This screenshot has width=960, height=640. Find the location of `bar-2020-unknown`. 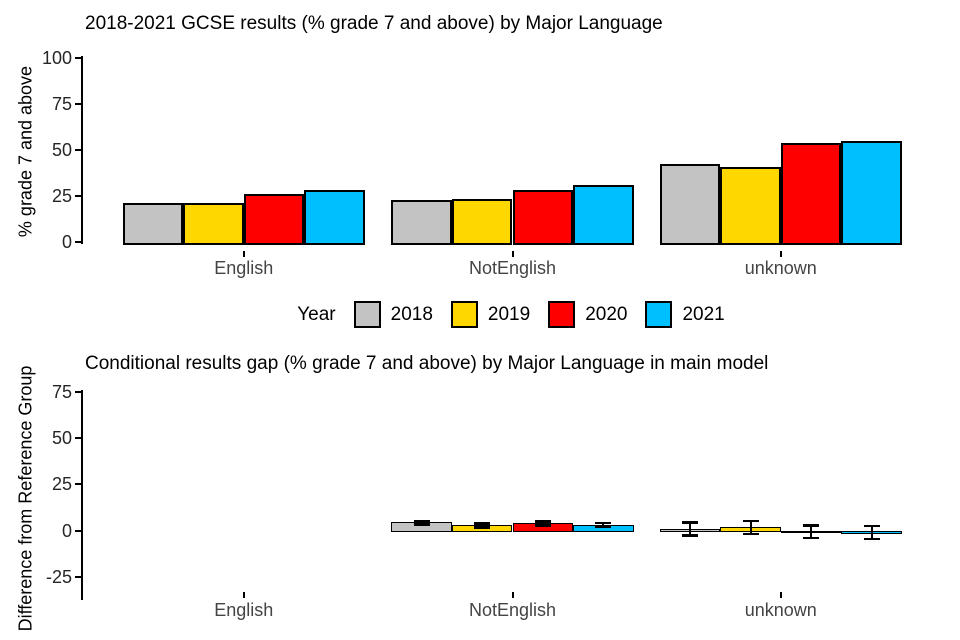

bar-2020-unknown is located at coordinates (811, 193).